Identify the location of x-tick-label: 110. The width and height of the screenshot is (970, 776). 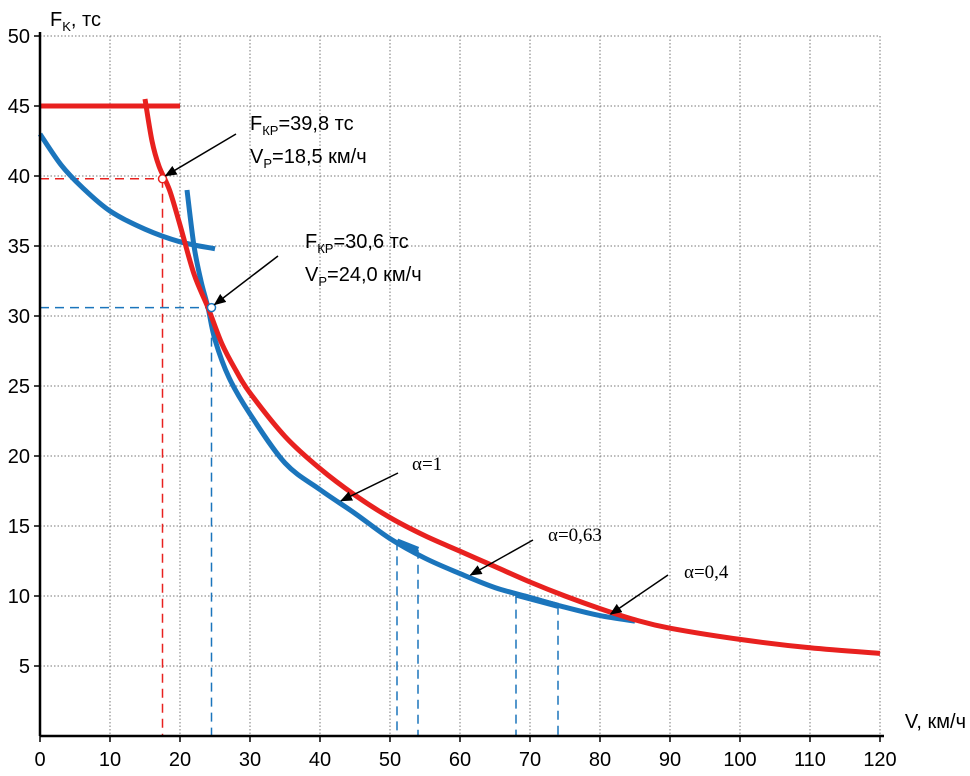
(810, 760).